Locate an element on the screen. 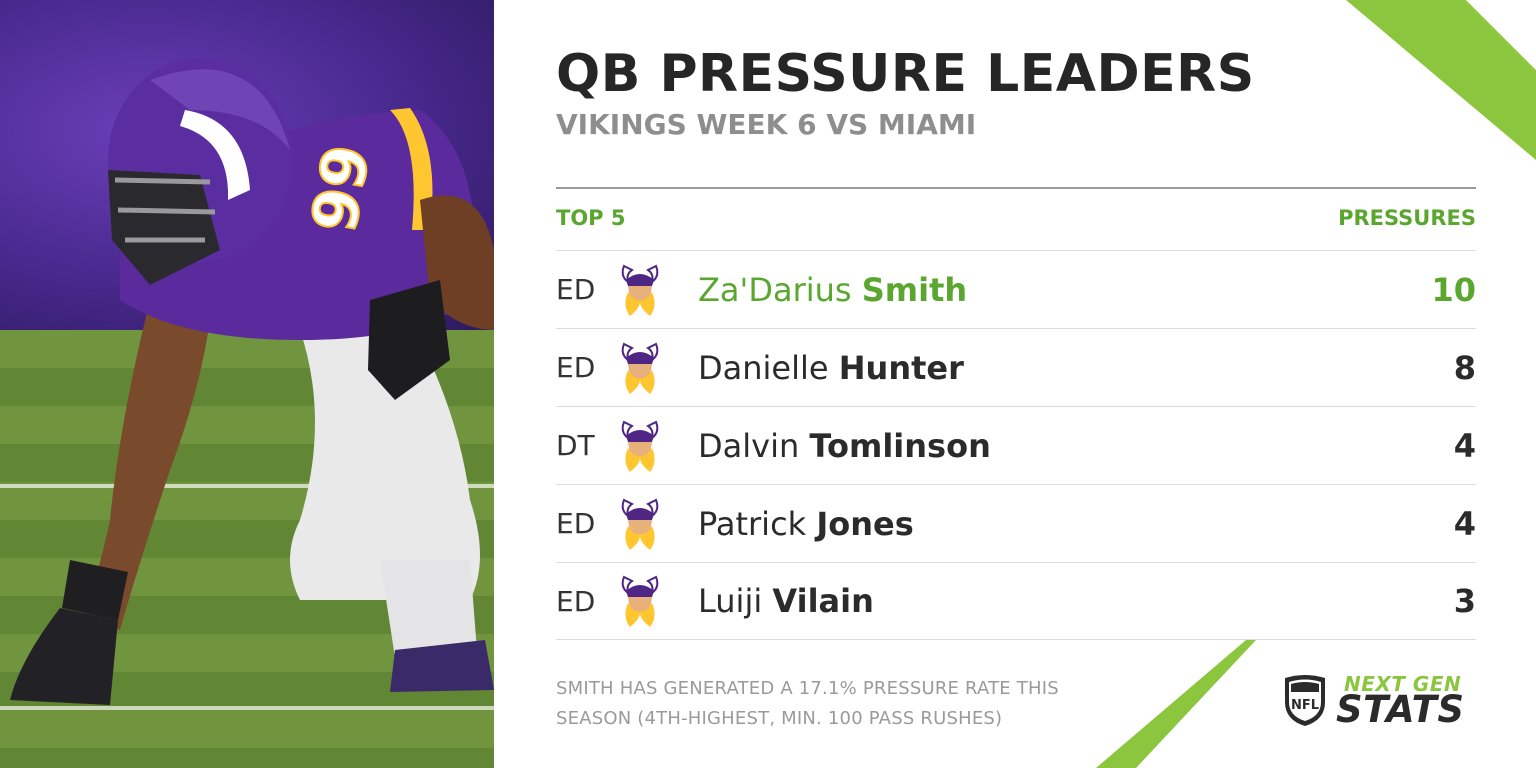 The image size is (1536, 768). player-last-name: Vilain is located at coordinates (823, 601).